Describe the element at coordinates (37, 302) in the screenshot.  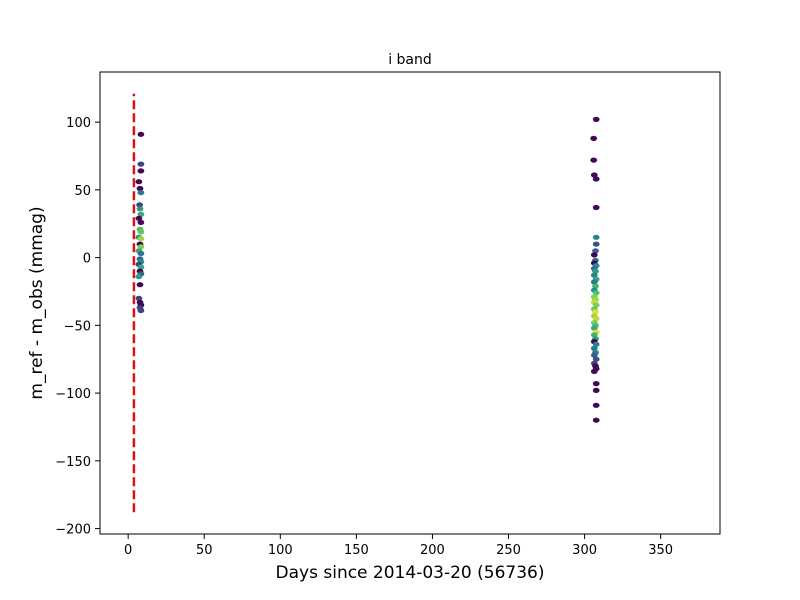
I see `y-axis-title: m_ref - m_obs (mmag)` at that location.